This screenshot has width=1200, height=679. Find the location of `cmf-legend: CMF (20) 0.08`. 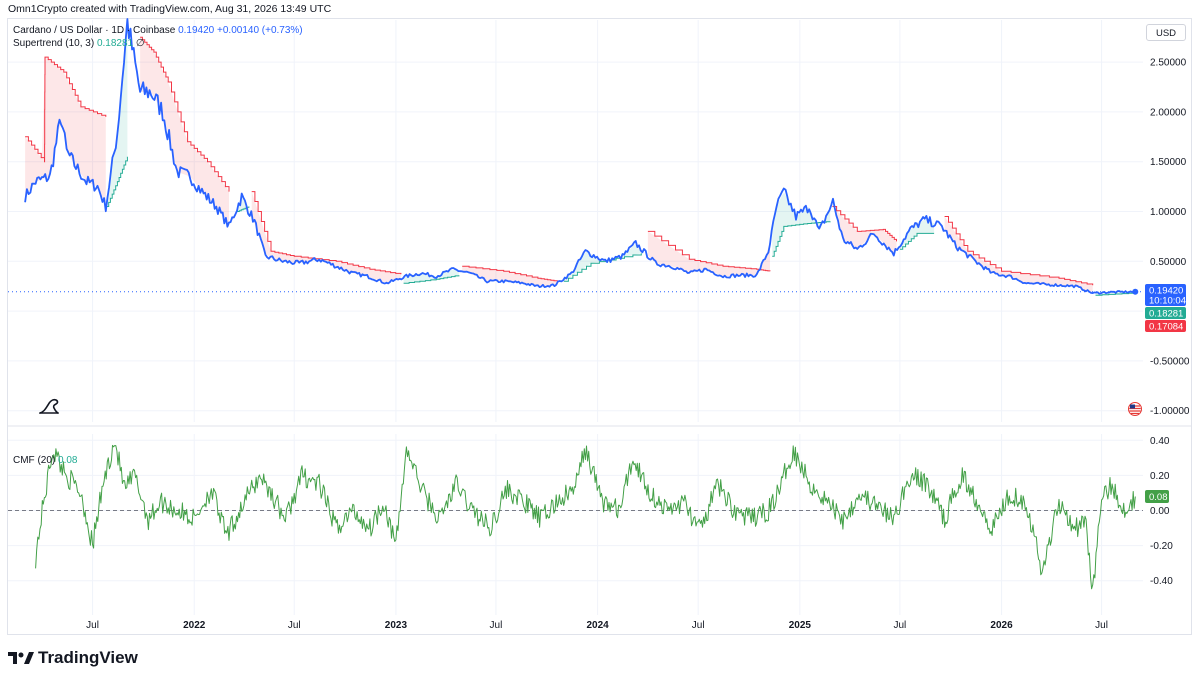

cmf-legend: CMF (20) 0.08 is located at coordinates (45, 460).